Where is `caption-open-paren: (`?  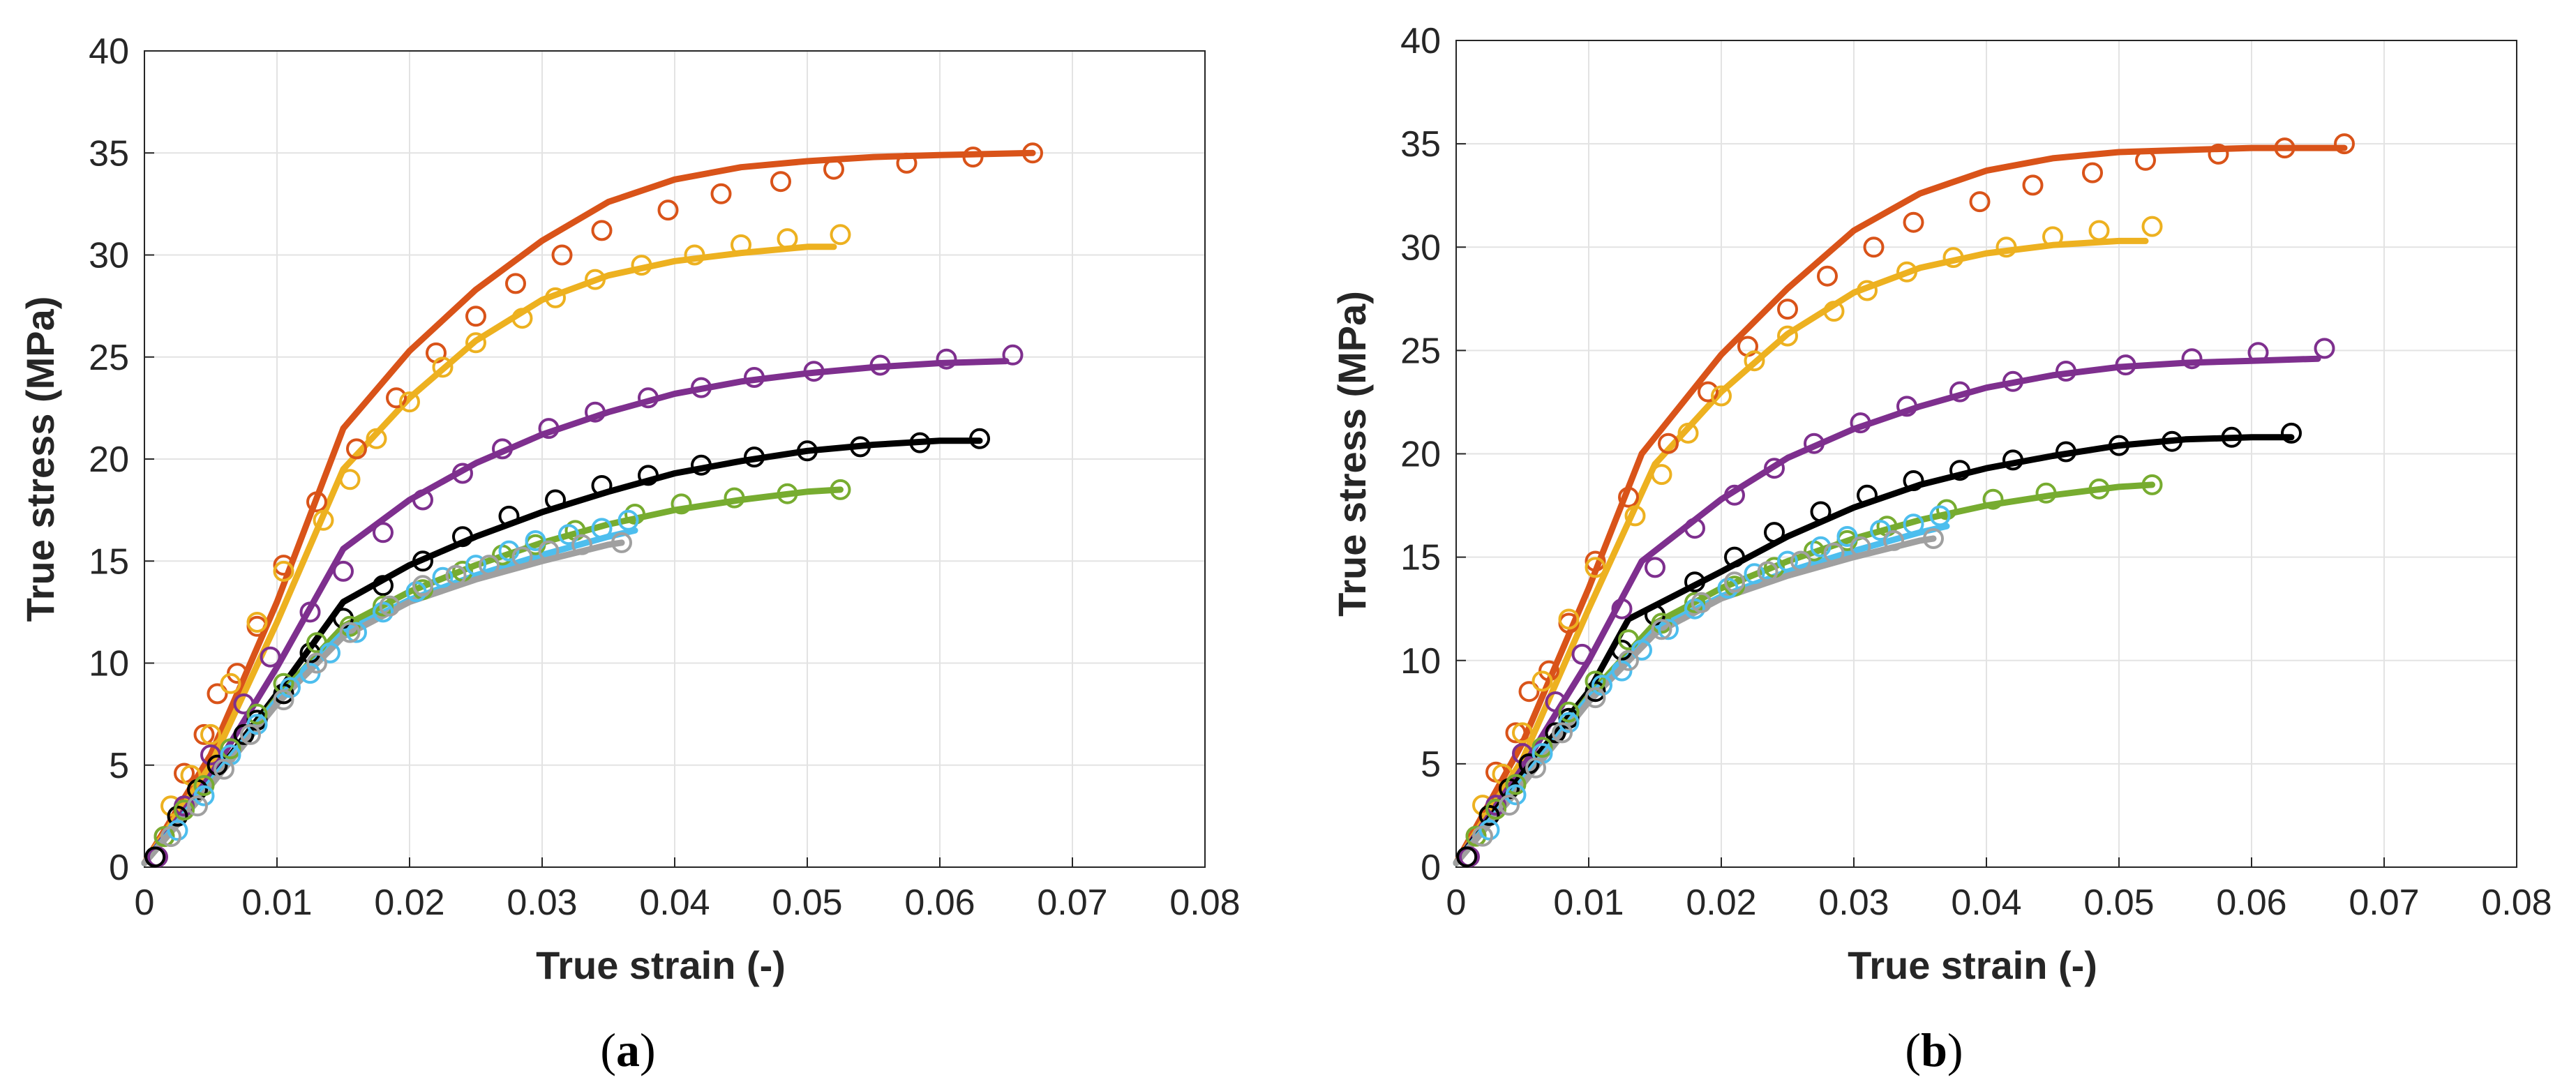
caption-open-paren: ( is located at coordinates (1913, 1050).